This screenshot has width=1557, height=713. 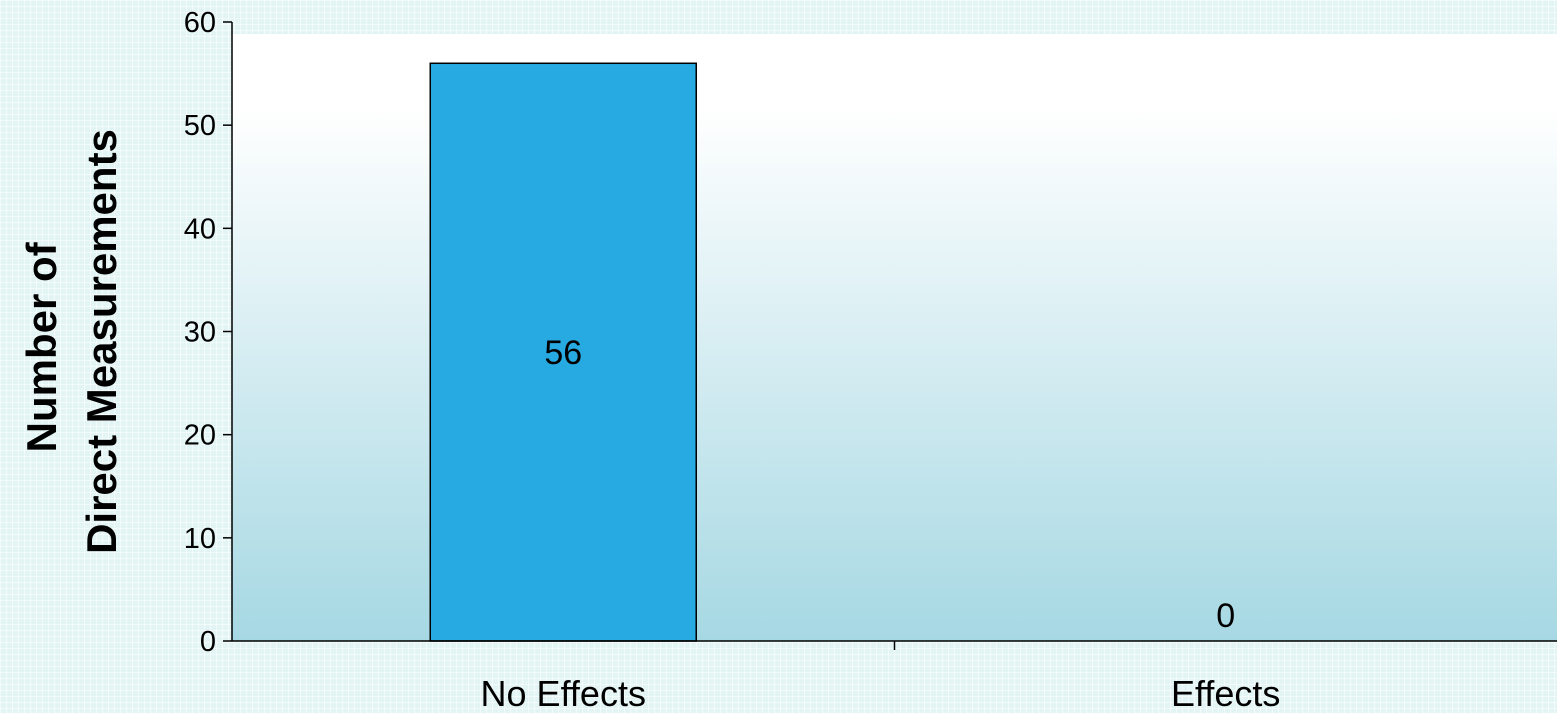 What do you see at coordinates (880, 677) in the screenshot?
I see `x-axis-ticks: No Effects Effects` at bounding box center [880, 677].